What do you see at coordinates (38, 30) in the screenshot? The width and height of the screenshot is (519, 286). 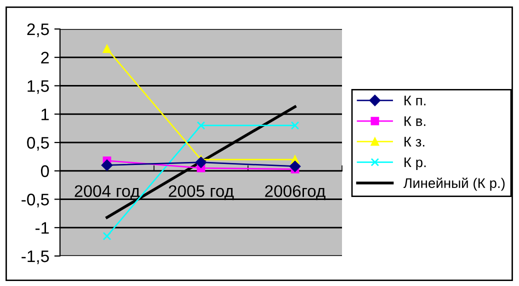 I see `y-tick-label: 2,5` at bounding box center [38, 30].